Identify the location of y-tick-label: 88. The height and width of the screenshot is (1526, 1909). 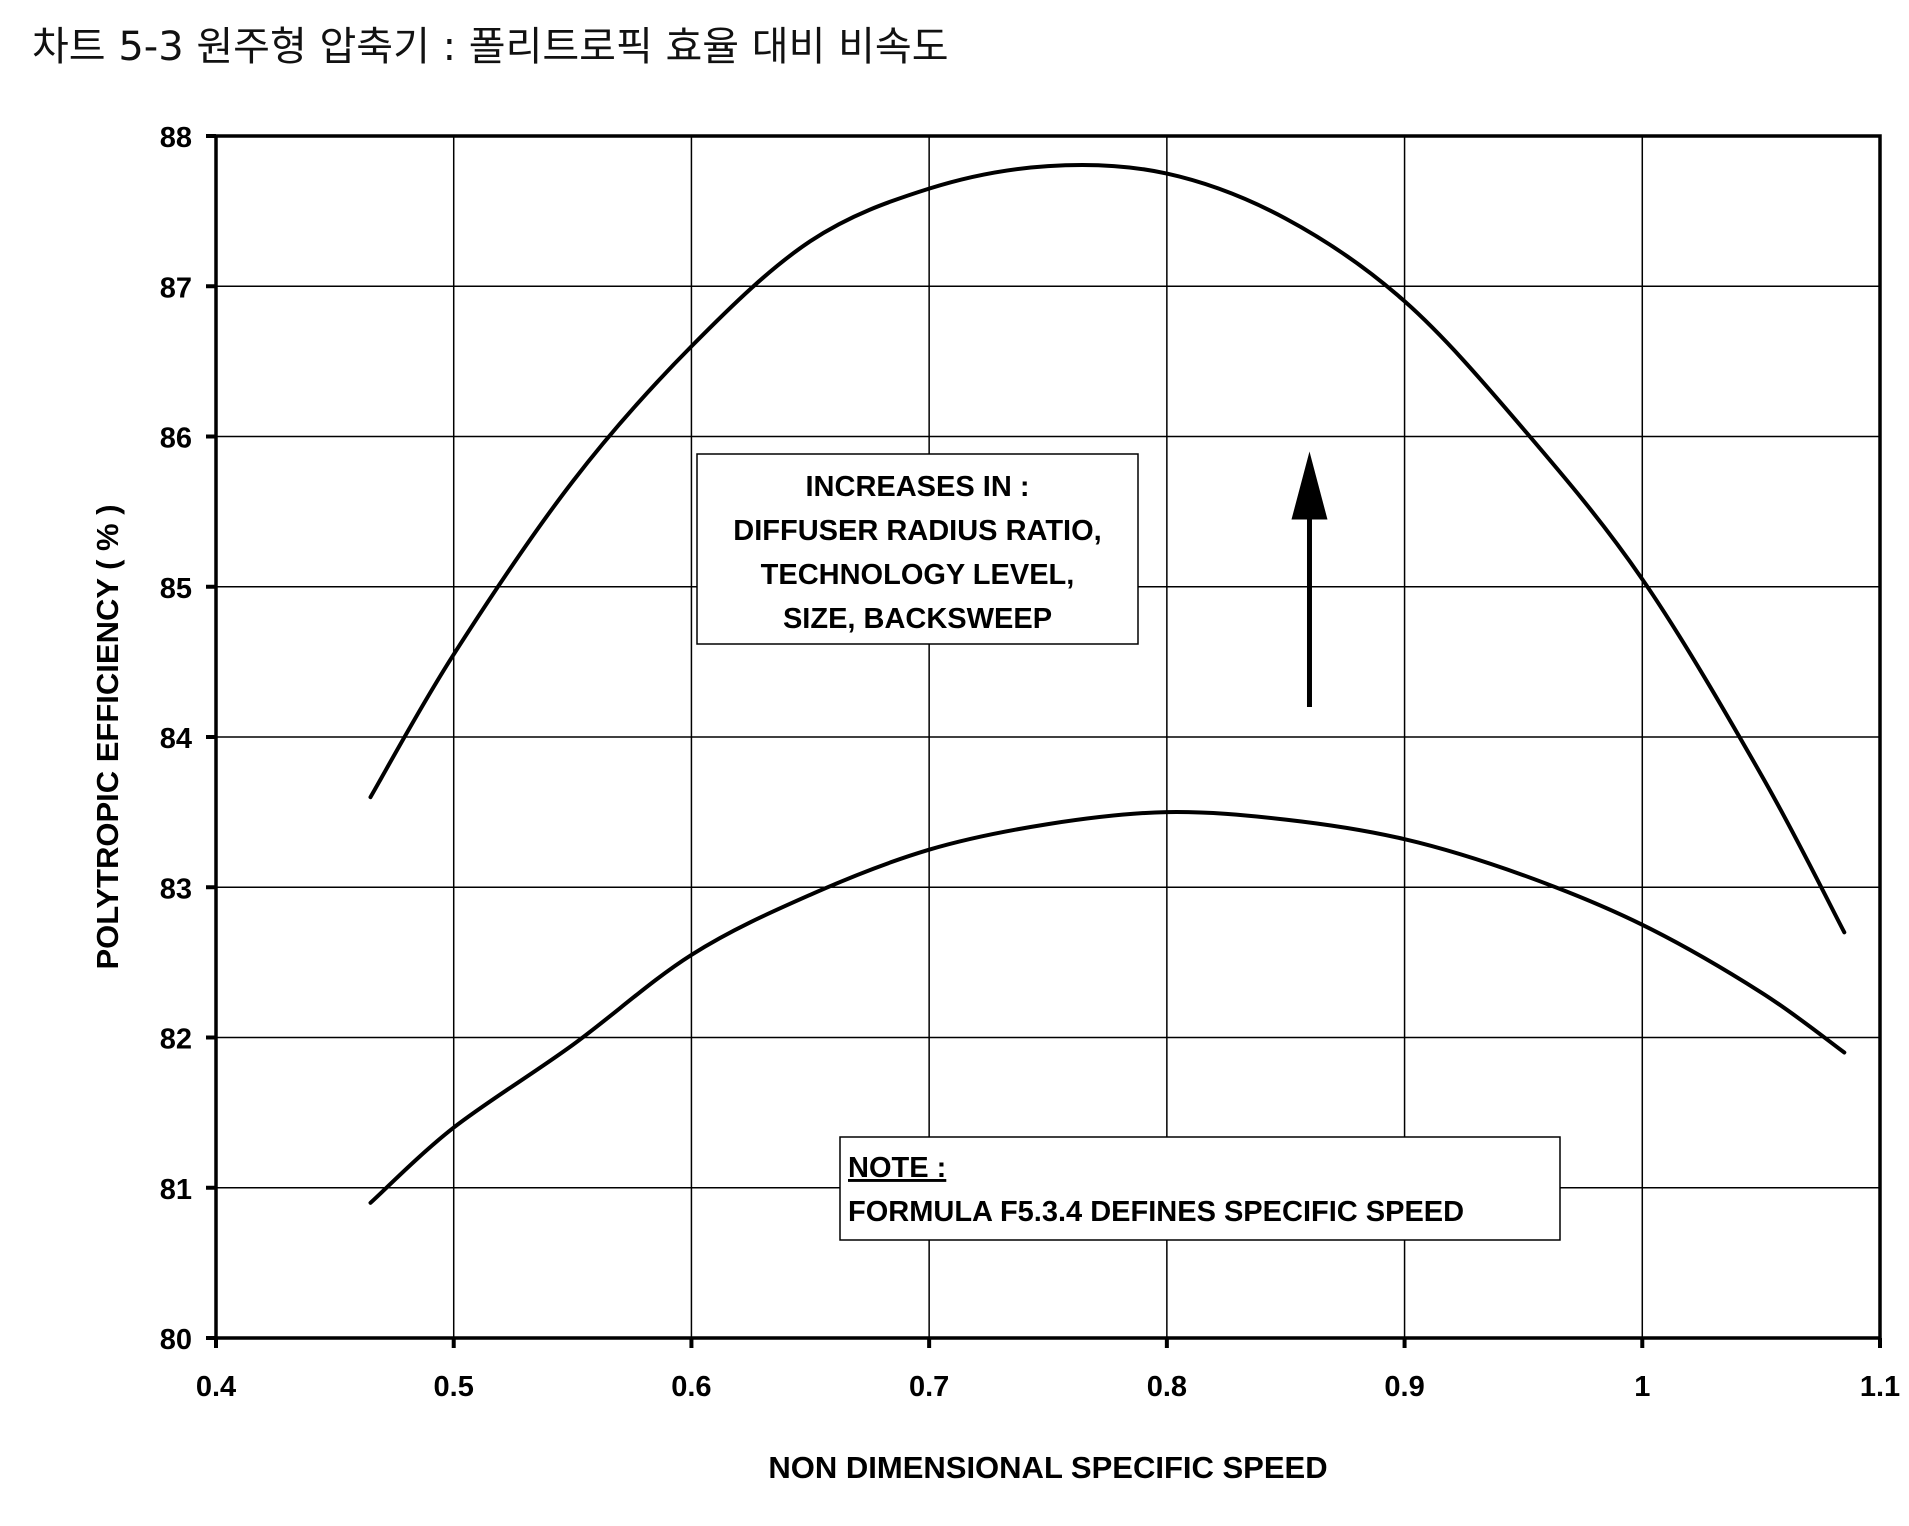
(176, 138).